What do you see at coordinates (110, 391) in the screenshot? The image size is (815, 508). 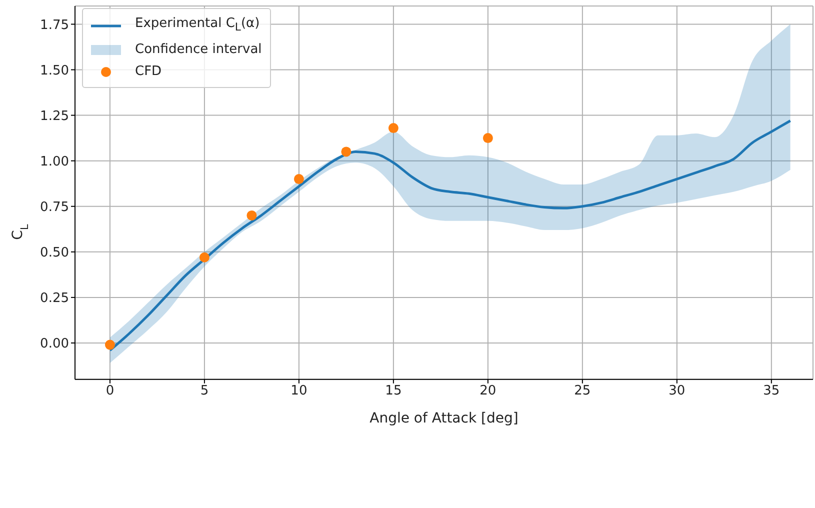 I see `x-tick-label: 0` at bounding box center [110, 391].